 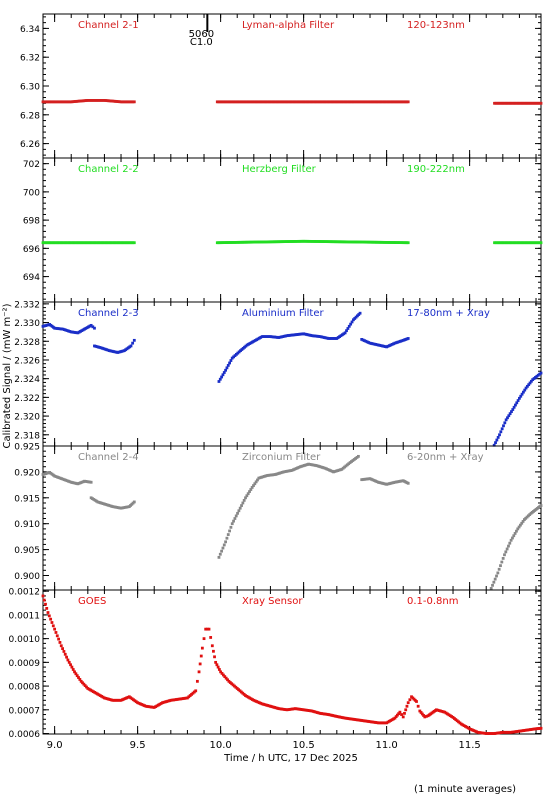 What do you see at coordinates (27, 499) in the screenshot?
I see `y-tick-label: 0.915` at bounding box center [27, 499].